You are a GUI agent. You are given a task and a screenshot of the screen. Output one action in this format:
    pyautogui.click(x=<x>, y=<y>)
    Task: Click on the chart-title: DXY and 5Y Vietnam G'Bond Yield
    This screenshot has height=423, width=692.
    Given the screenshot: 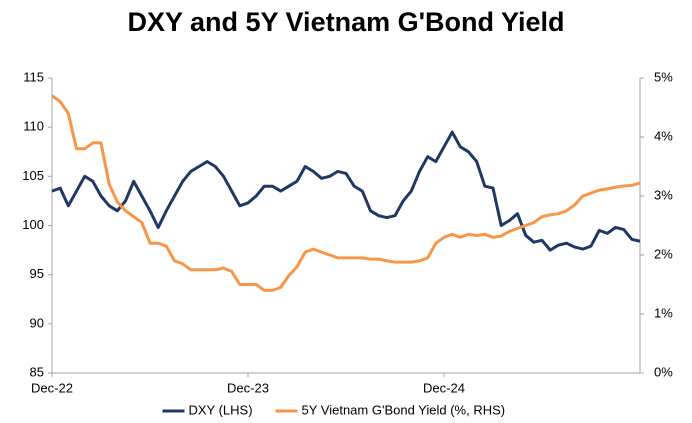 What is the action you would take?
    pyautogui.click(x=345, y=22)
    